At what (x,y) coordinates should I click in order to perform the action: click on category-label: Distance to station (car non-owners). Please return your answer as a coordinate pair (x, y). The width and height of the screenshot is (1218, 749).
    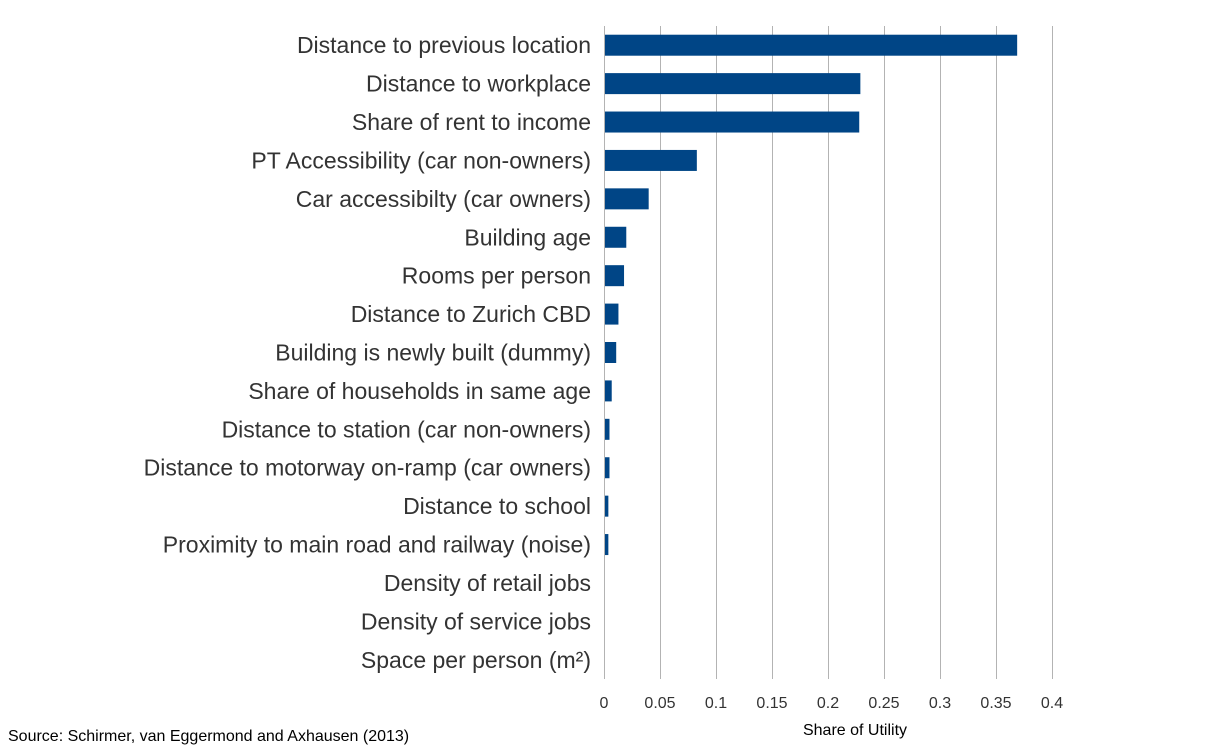
    Looking at the image, I should click on (406, 429).